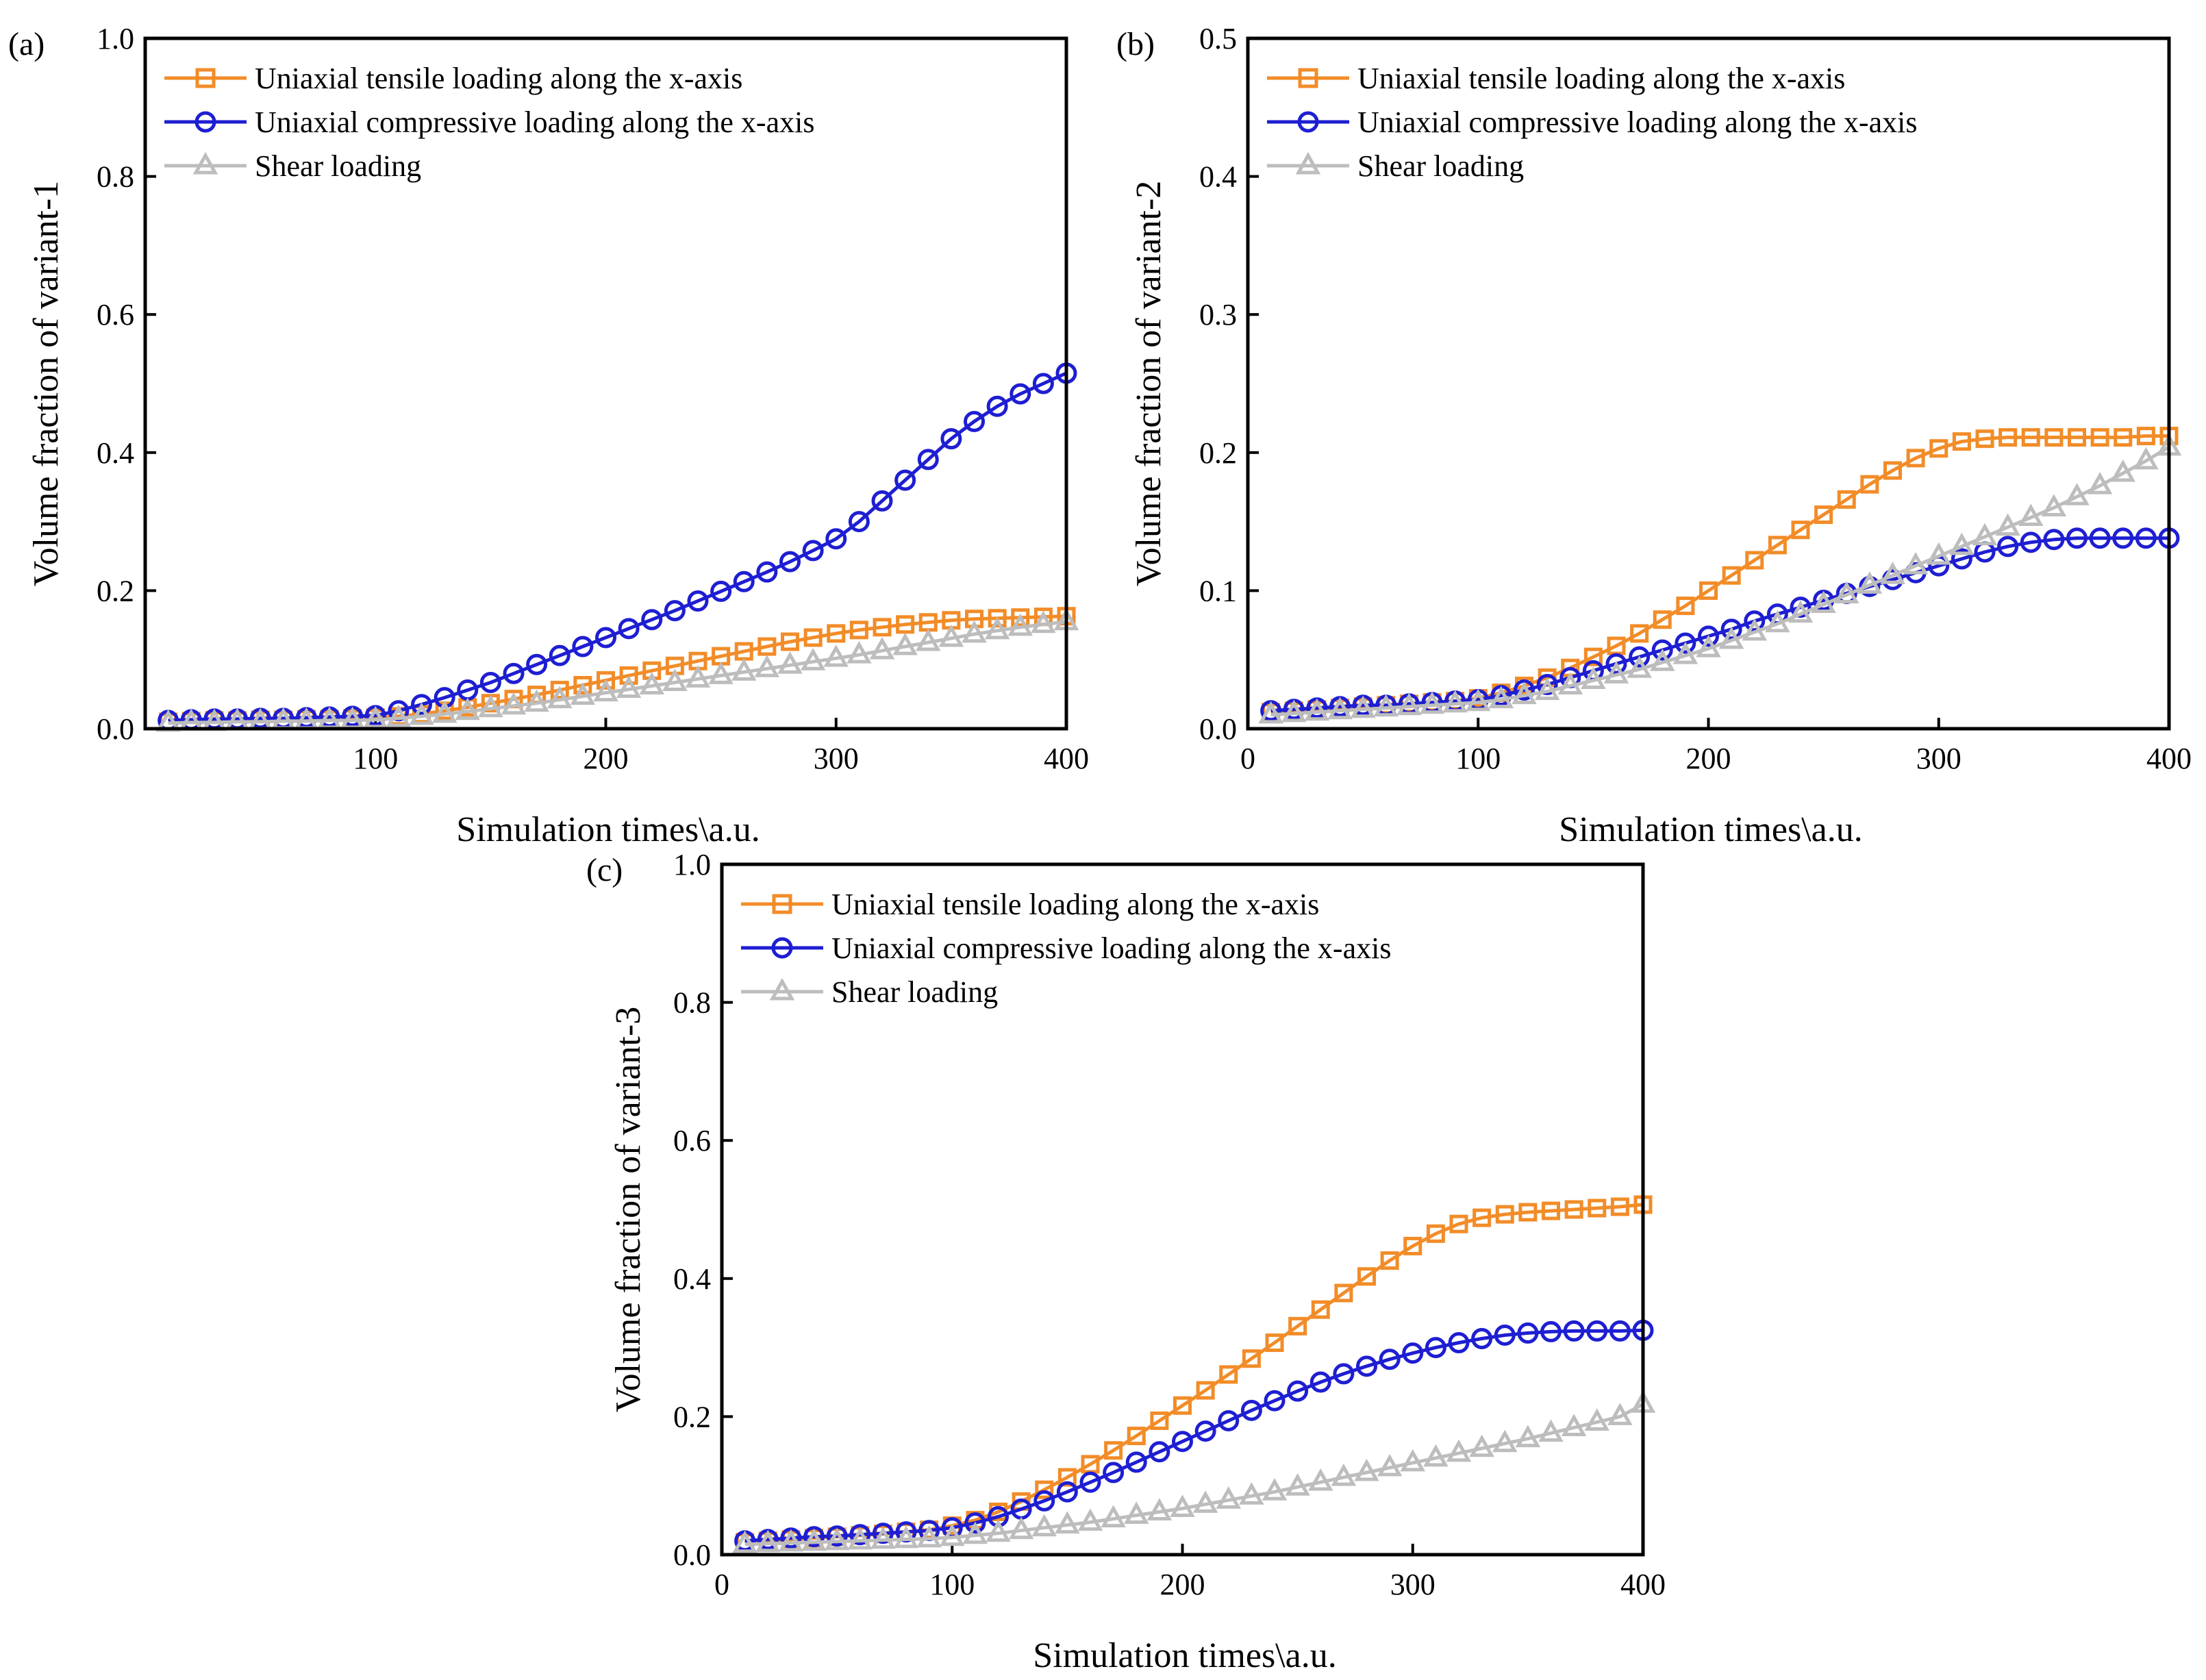  I want to click on x-tick-label: 200, so click(1708, 758).